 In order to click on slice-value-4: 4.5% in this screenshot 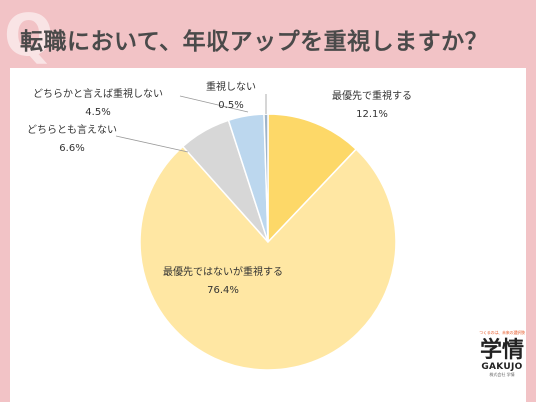, I will do `click(97, 112)`.